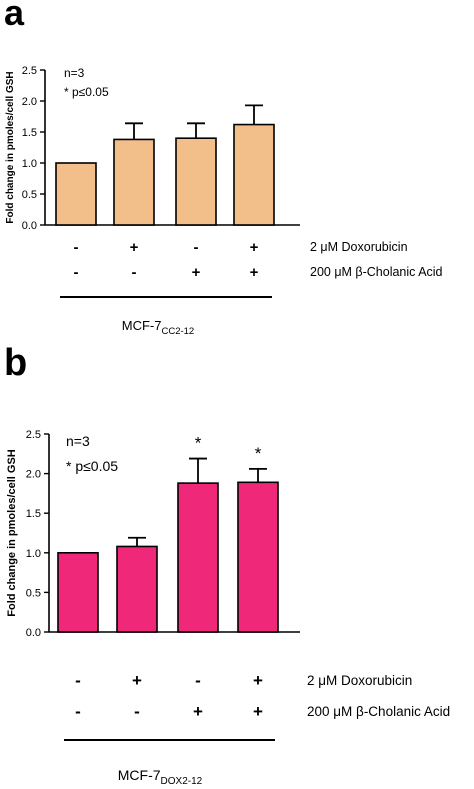 This screenshot has width=474, height=789. I want to click on cell-line-subscript: CC2-12, so click(177, 331).